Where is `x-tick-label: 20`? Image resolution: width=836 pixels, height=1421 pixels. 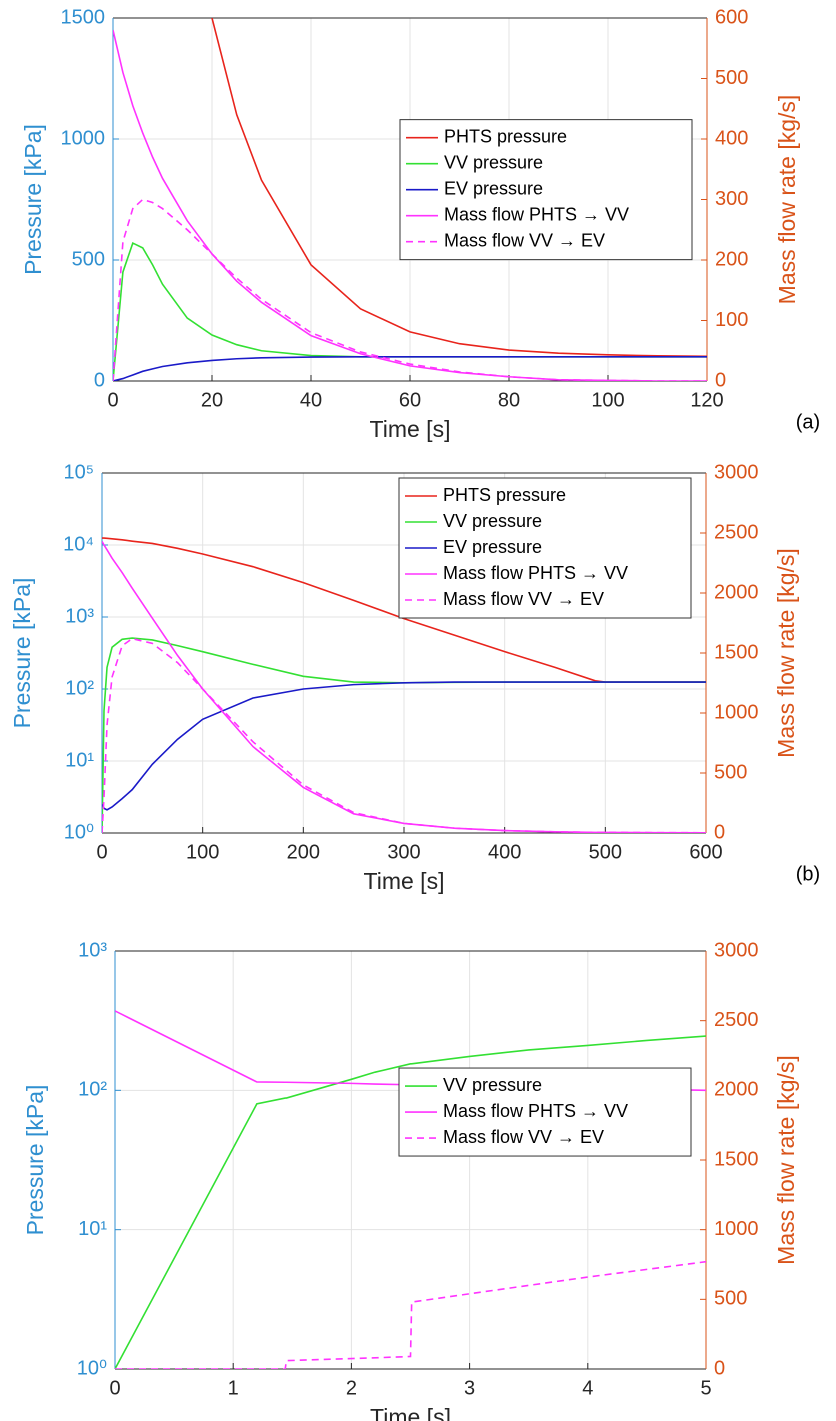
x-tick-label: 20 is located at coordinates (212, 400).